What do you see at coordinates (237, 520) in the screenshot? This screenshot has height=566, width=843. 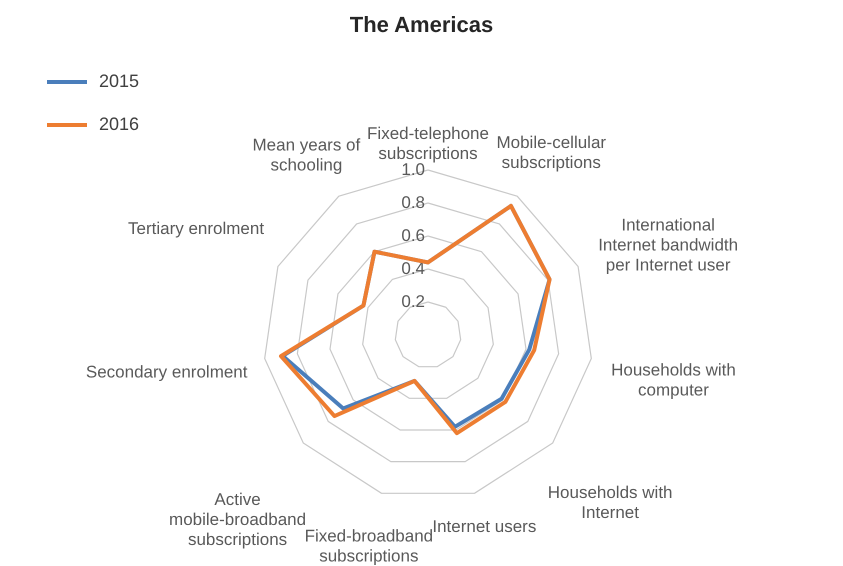 I see `spoke-label: Active mobile-broadband subscriptions` at bounding box center [237, 520].